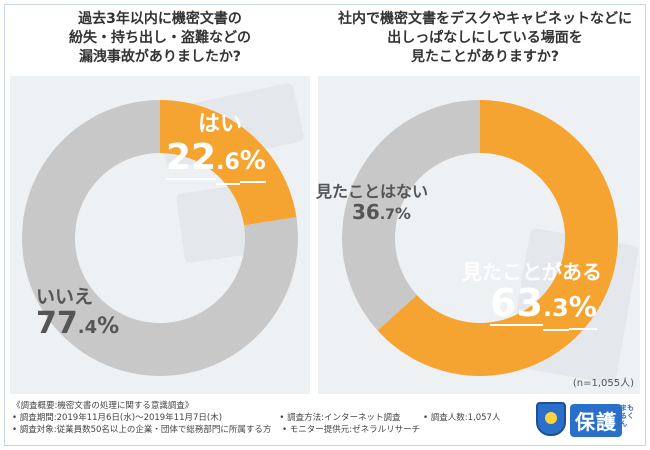  What do you see at coordinates (87, 327) in the screenshot?
I see `value-no-dec: .4` at bounding box center [87, 327].